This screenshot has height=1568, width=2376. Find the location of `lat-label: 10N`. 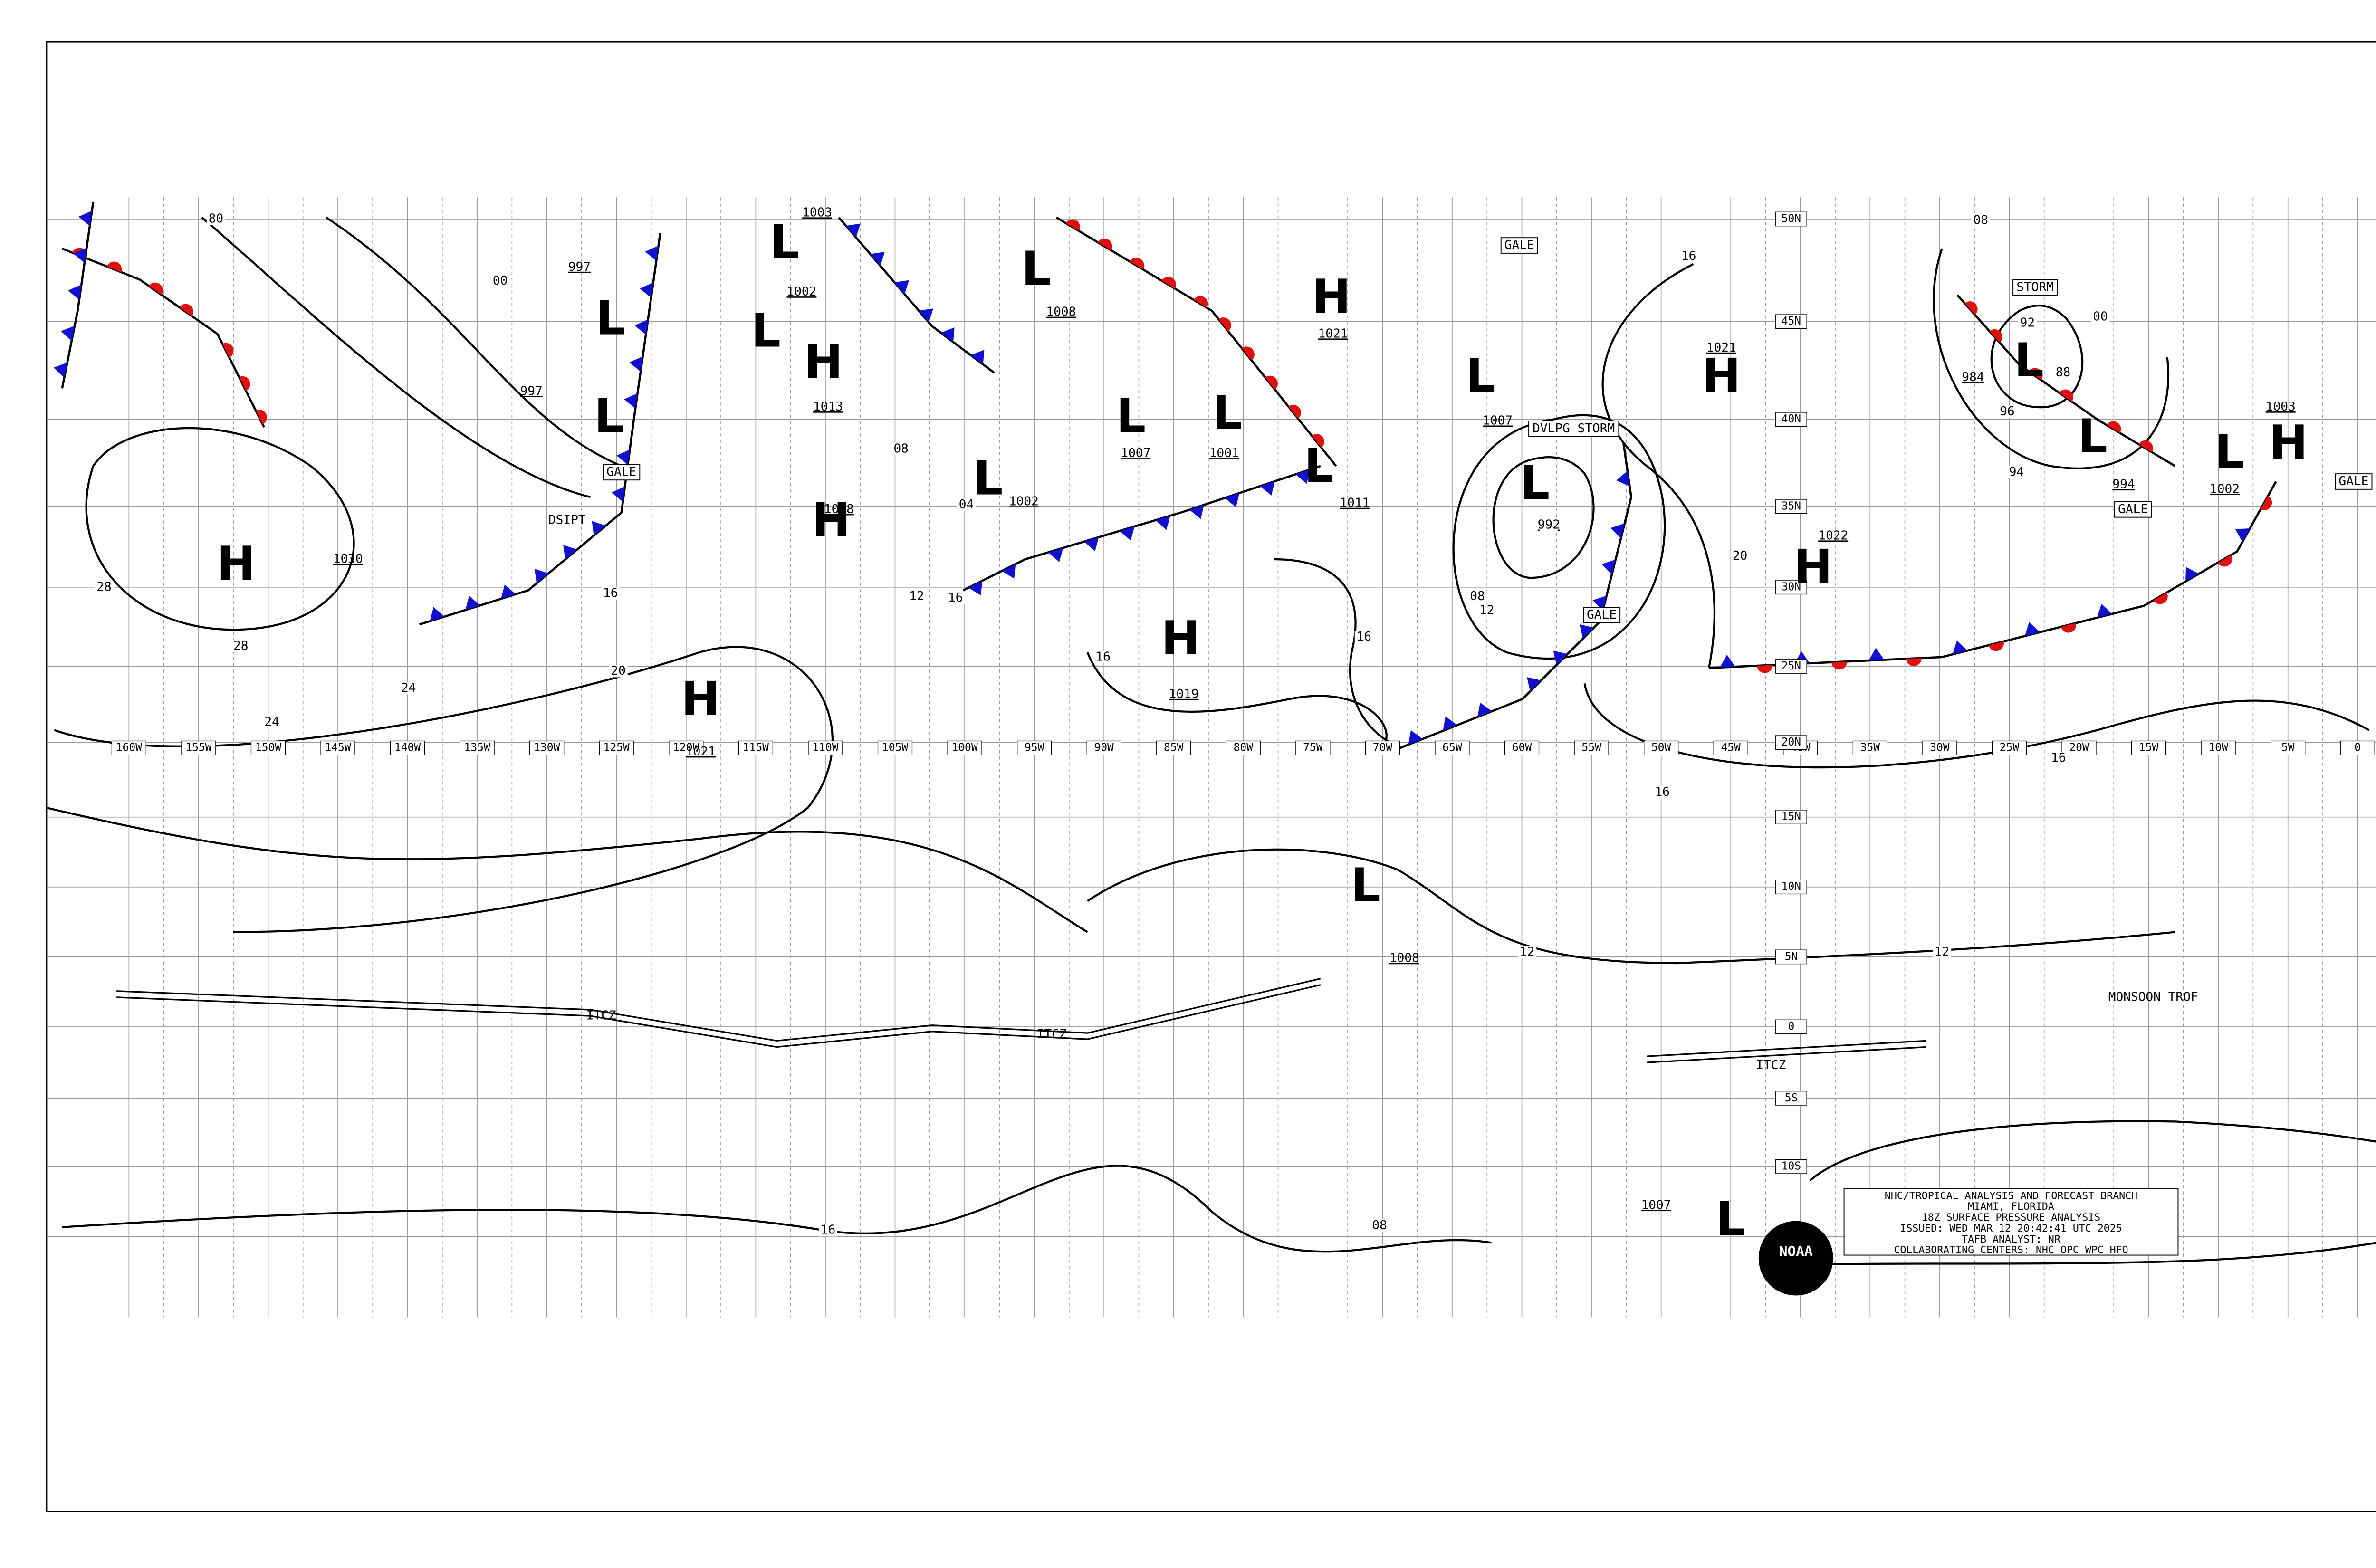

lat-label: 10N is located at coordinates (1791, 887).